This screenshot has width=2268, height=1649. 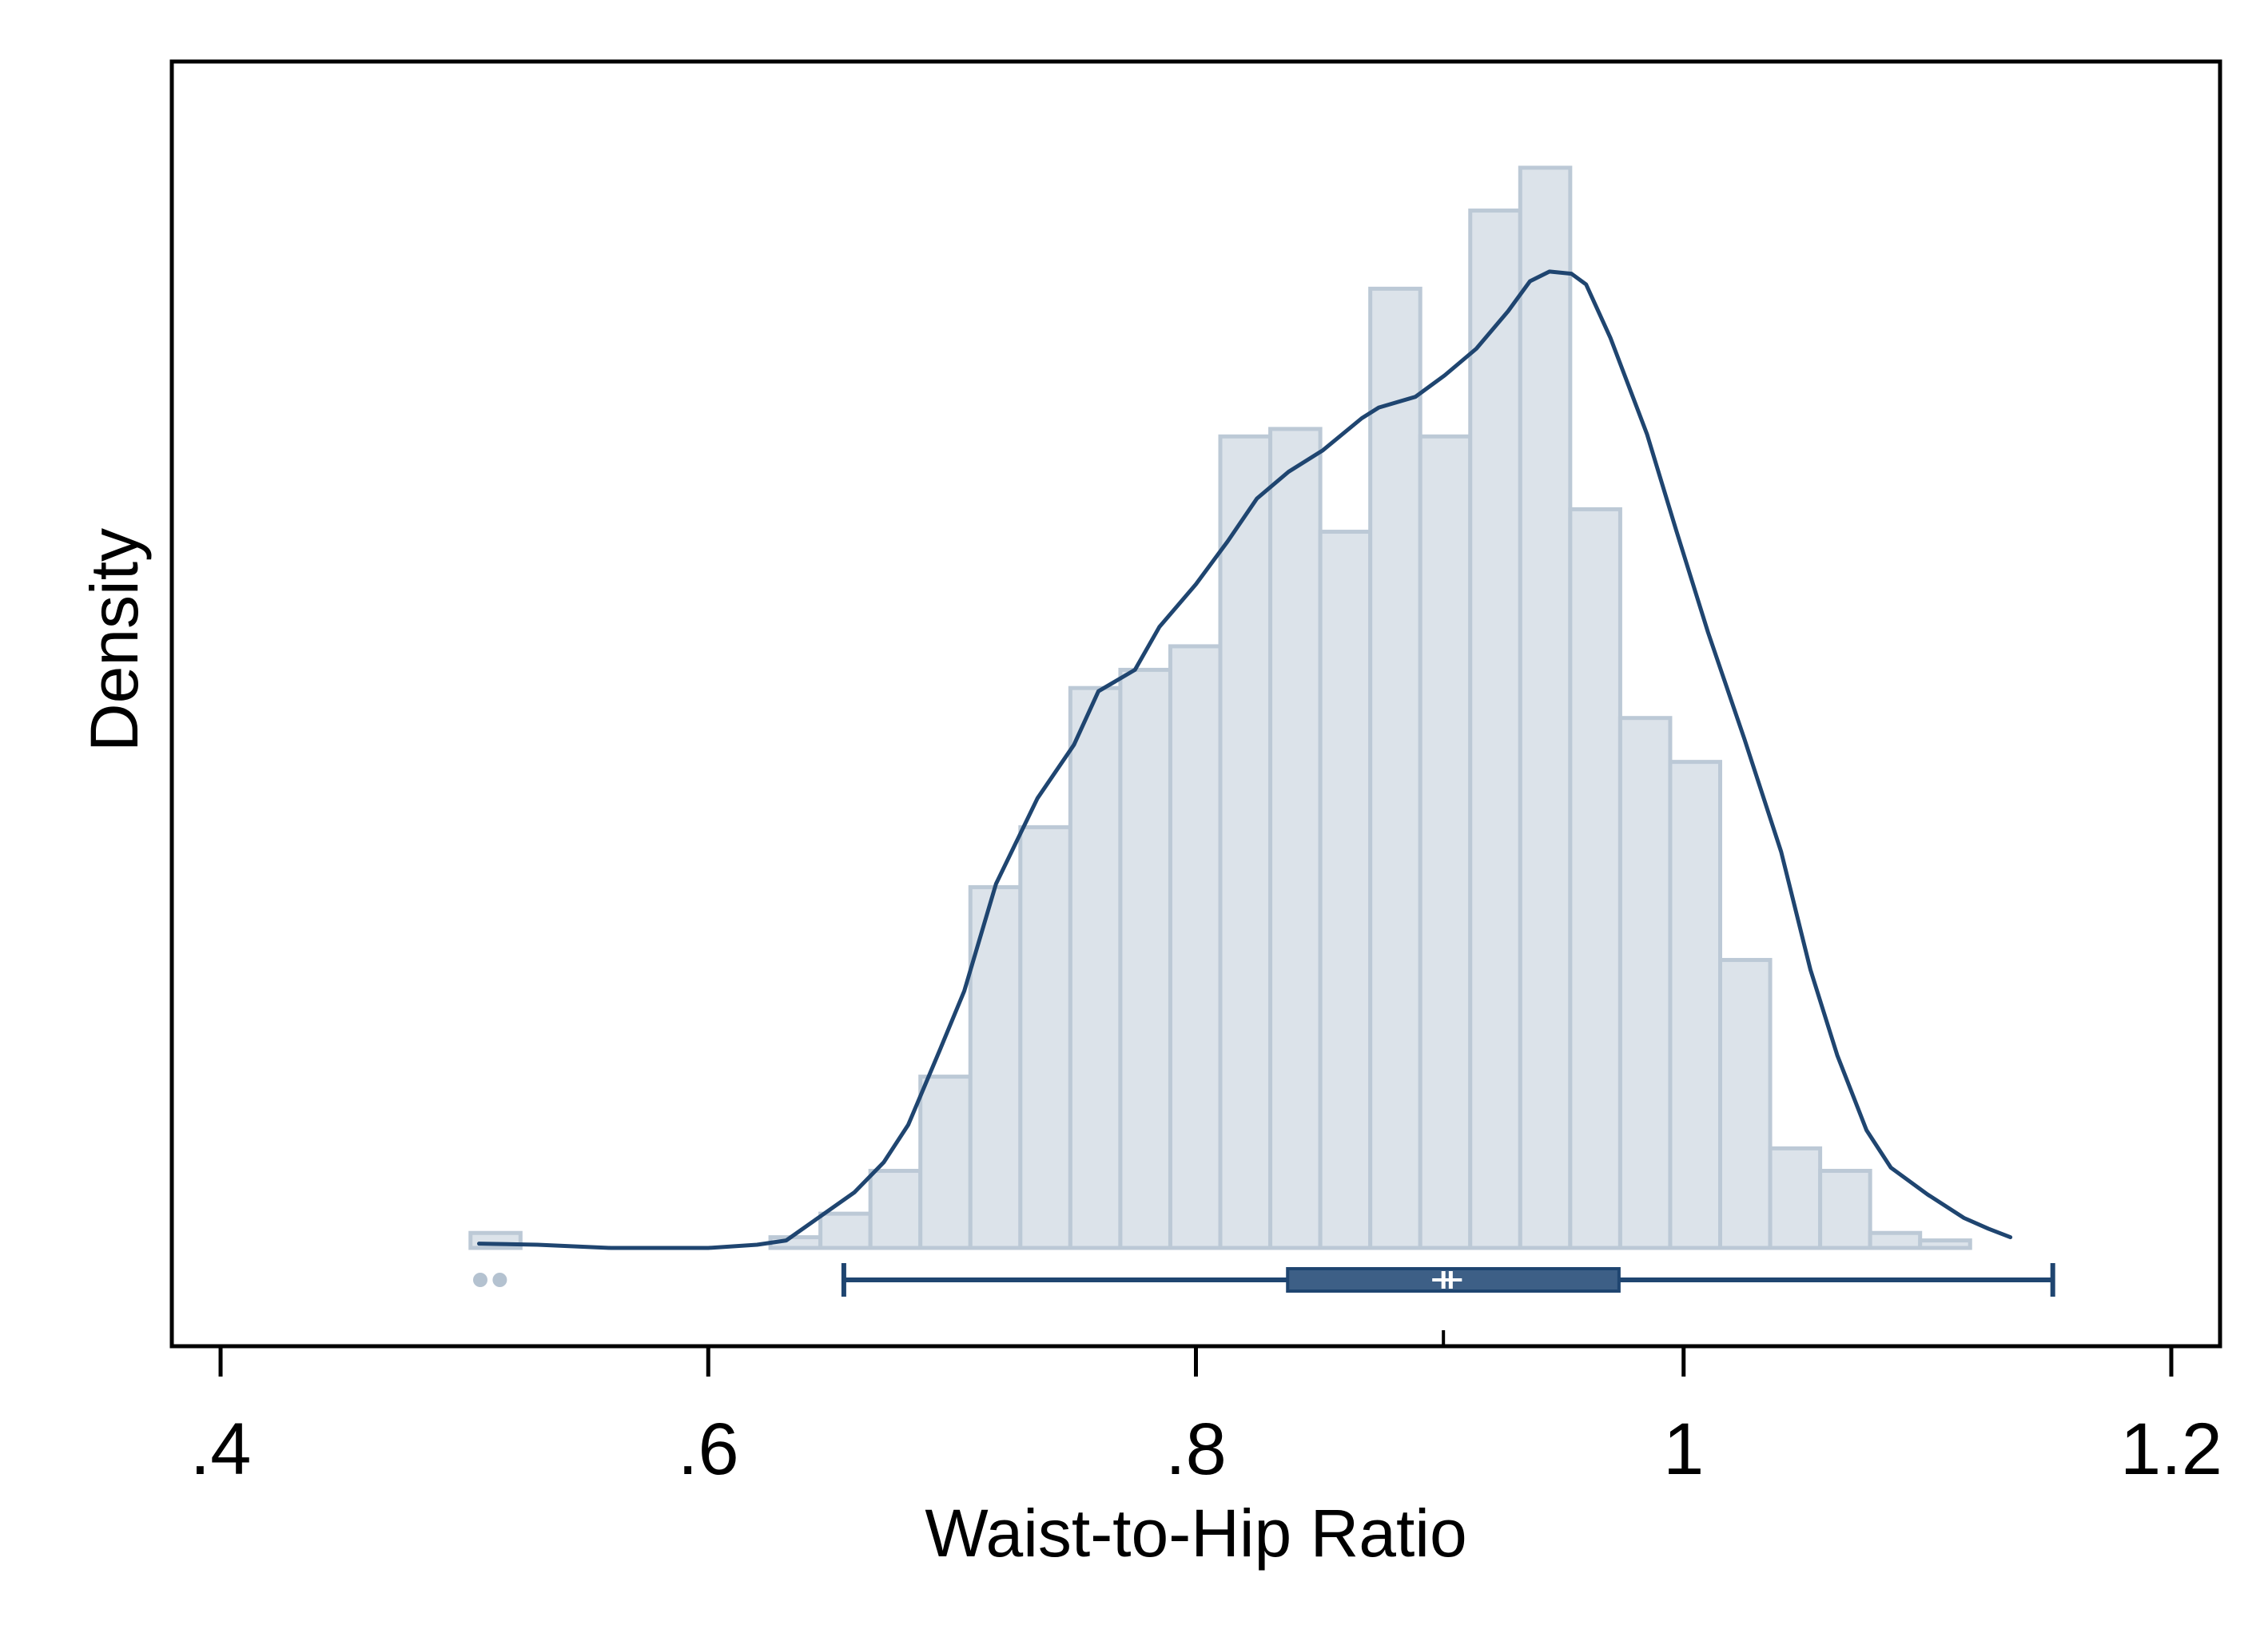 What do you see at coordinates (1263, 1280) in the screenshot?
I see `boxplot` at bounding box center [1263, 1280].